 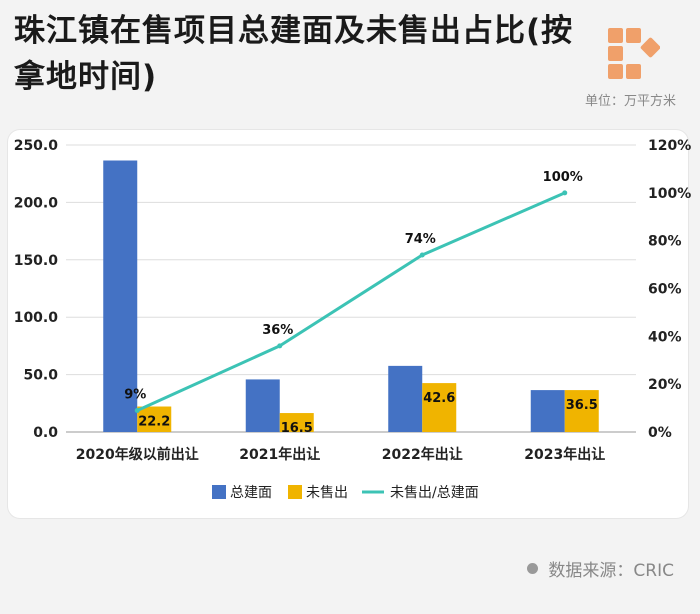 What do you see at coordinates (660, 433) in the screenshot?
I see `y-right-tick-label: 0%` at bounding box center [660, 433].